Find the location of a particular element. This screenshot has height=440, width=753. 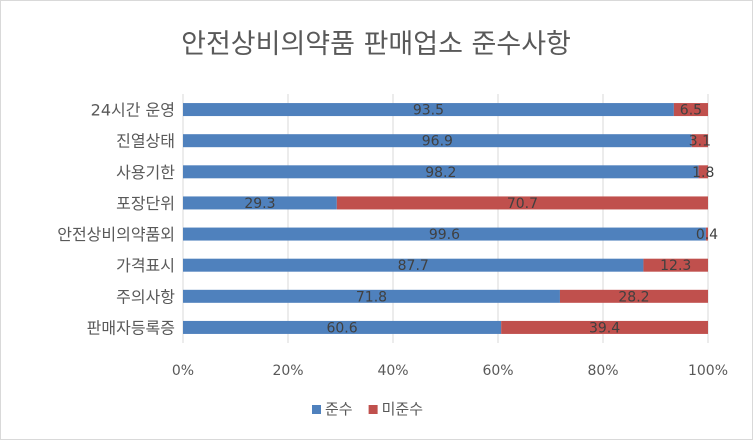

data-label: 71.8 is located at coordinates (371, 297).